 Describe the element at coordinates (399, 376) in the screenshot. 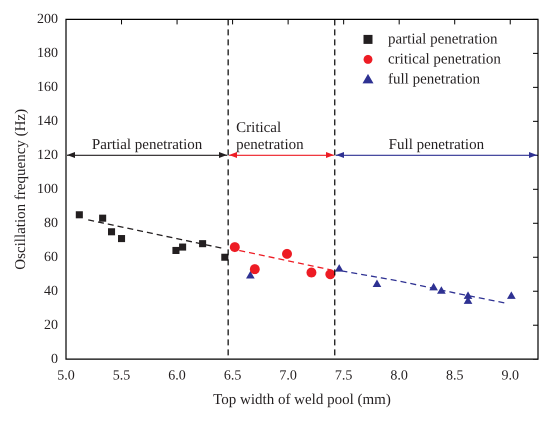

I see `x-tick-label: 8.0` at that location.